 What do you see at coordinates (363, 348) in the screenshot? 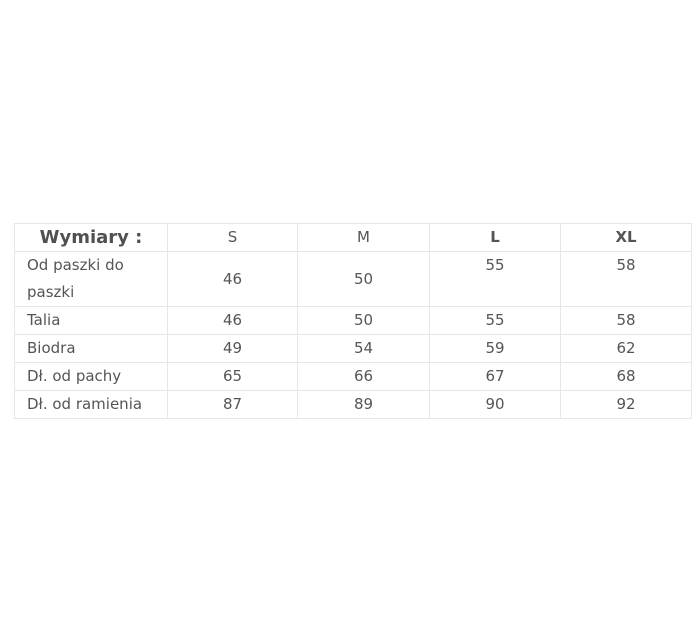
I see `cell-value: 54` at bounding box center [363, 348].